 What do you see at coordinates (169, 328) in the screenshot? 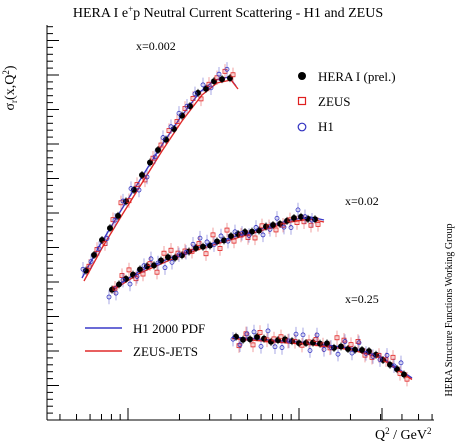
I see `legend-label-h1pdf: H1 2000 PDF` at bounding box center [169, 328].